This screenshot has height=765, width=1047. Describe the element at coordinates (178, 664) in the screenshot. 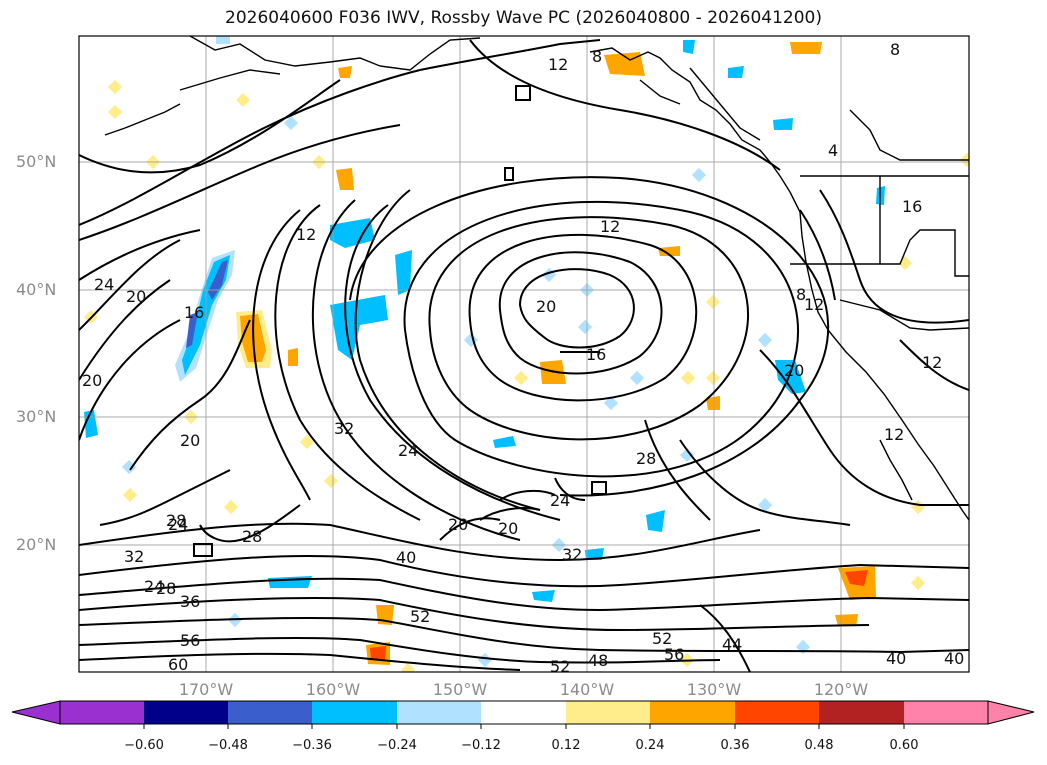

I see `contour-label: 60` at that location.